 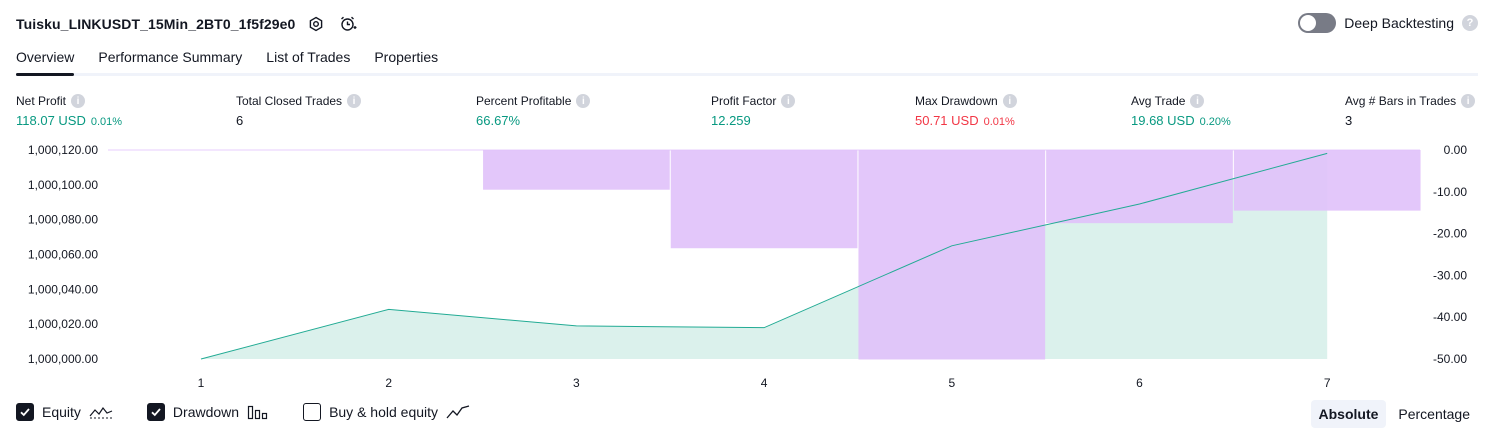 I want to click on stat-value: 66.67%, so click(x=498, y=120).